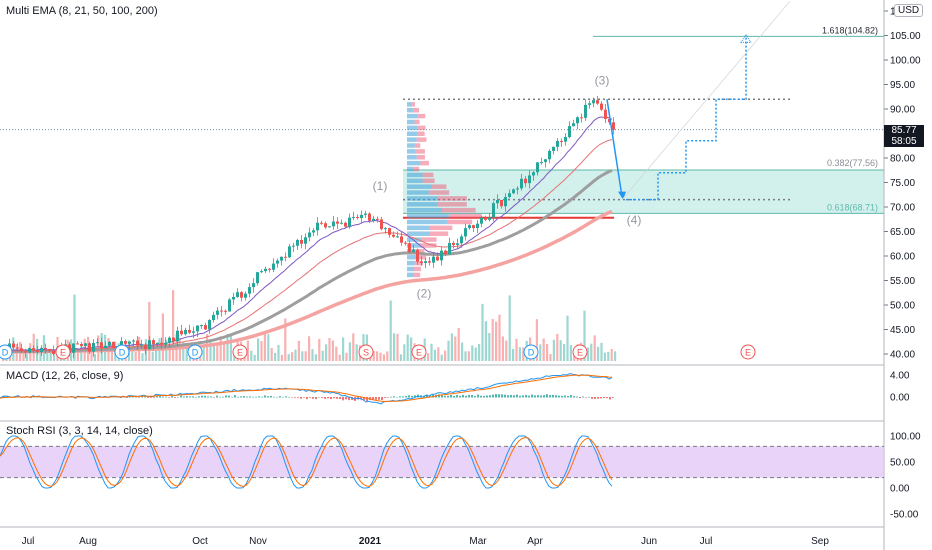 The image size is (932, 550). I want to click on wave-label: (2), so click(424, 294).